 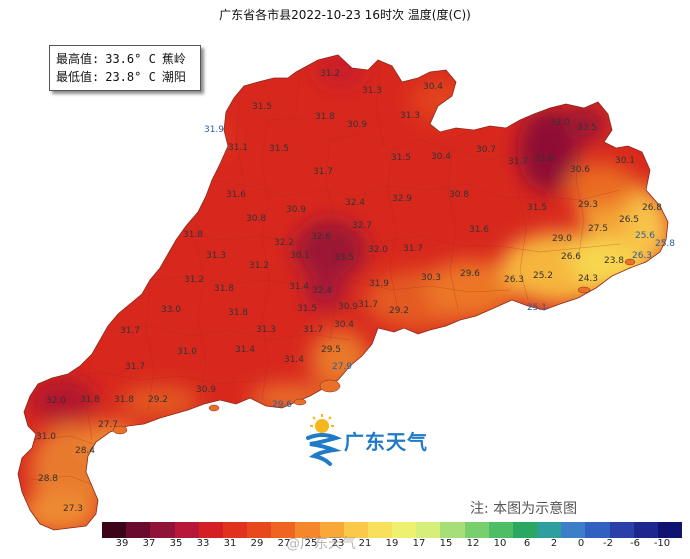 I want to click on station-value: 23.8, so click(x=614, y=261).